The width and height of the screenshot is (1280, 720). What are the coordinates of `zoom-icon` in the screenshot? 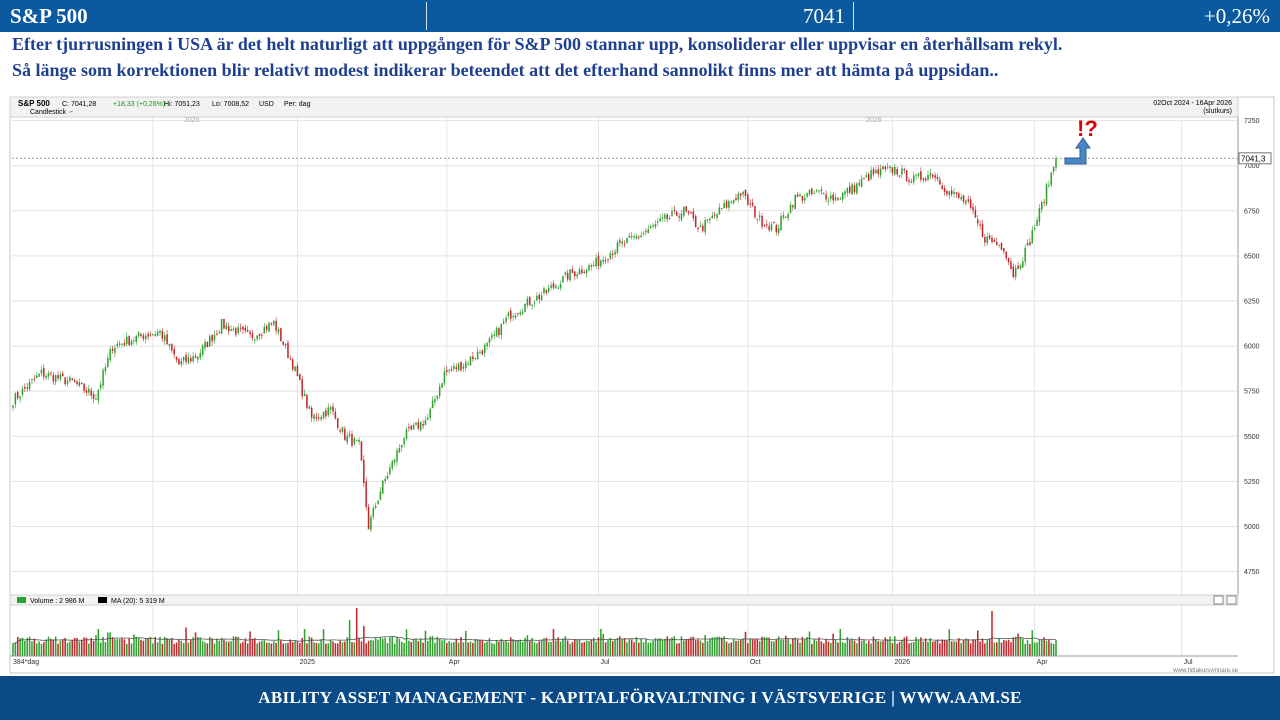 It's located at (1218, 600).